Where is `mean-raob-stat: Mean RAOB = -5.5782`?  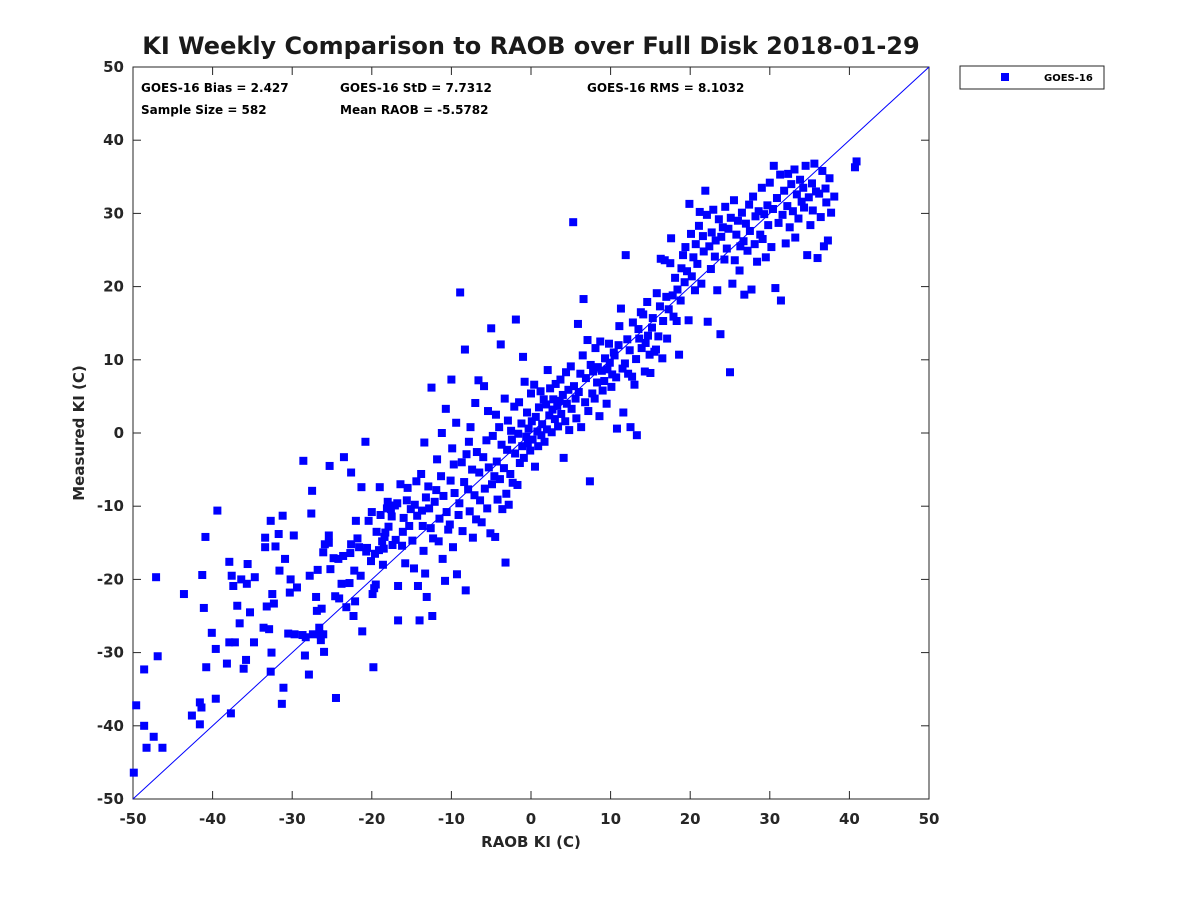 mean-raob-stat: Mean RAOB = -5.5782 is located at coordinates (414, 110).